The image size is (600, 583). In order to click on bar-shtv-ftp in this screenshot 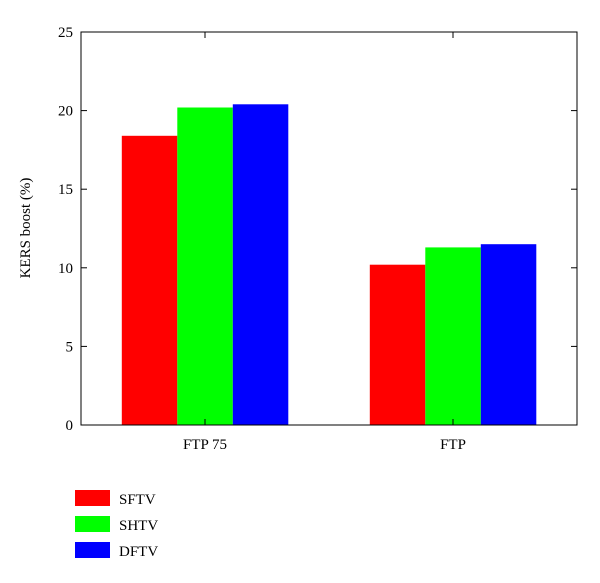, I will do `click(453, 336)`.